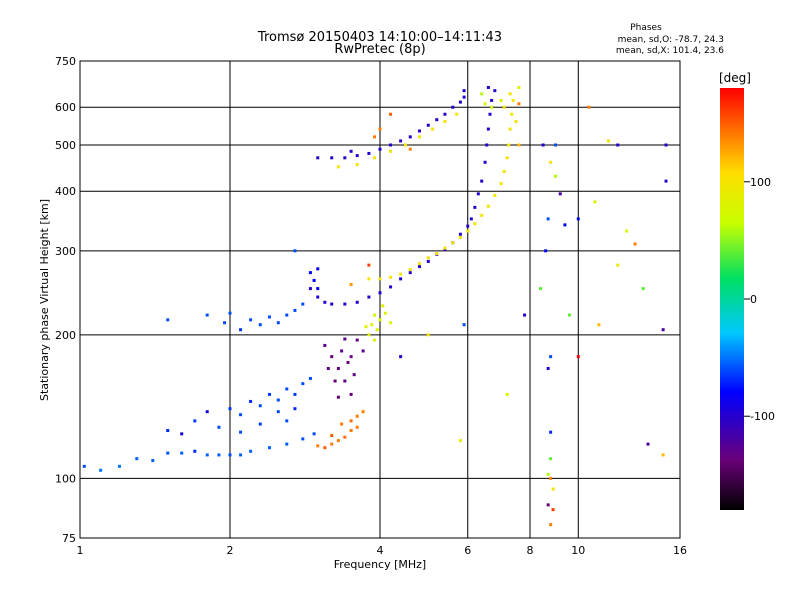  I want to click on x-axis-label: Frequency [MHz], so click(380, 564).